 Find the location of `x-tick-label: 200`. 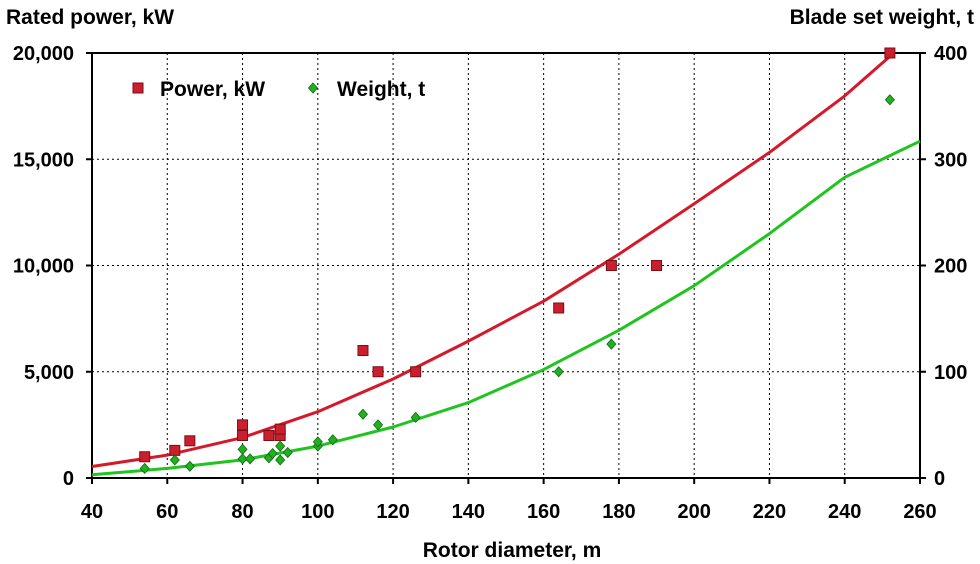

x-tick-label: 200 is located at coordinates (693, 512).